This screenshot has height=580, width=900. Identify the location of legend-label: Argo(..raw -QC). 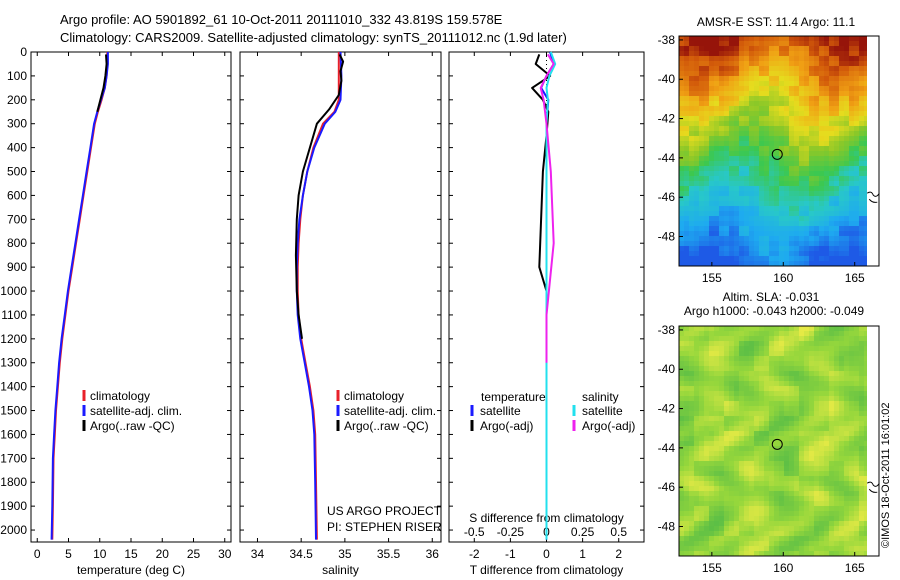
(132, 426).